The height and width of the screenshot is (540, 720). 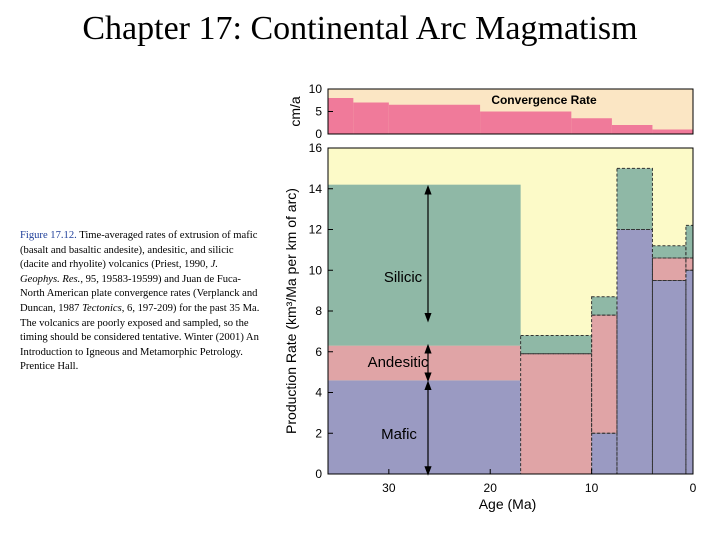 What do you see at coordinates (318, 311) in the screenshot?
I see `production-ytick-label-8: 8` at bounding box center [318, 311].